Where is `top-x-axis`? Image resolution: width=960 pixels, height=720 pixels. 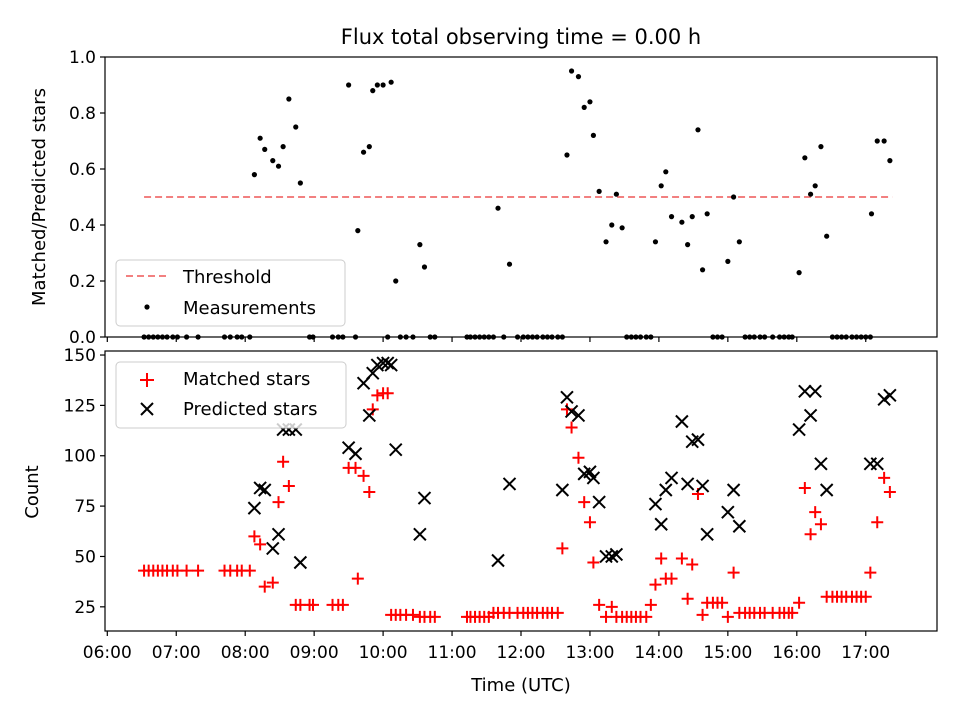
top-x-axis is located at coordinates (486, 339).